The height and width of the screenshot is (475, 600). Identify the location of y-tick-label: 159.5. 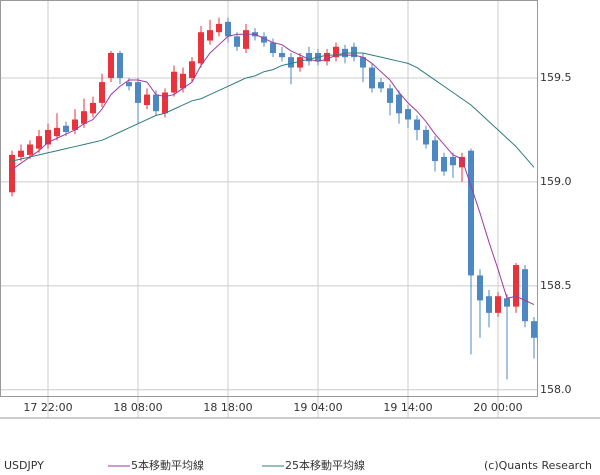
(556, 77).